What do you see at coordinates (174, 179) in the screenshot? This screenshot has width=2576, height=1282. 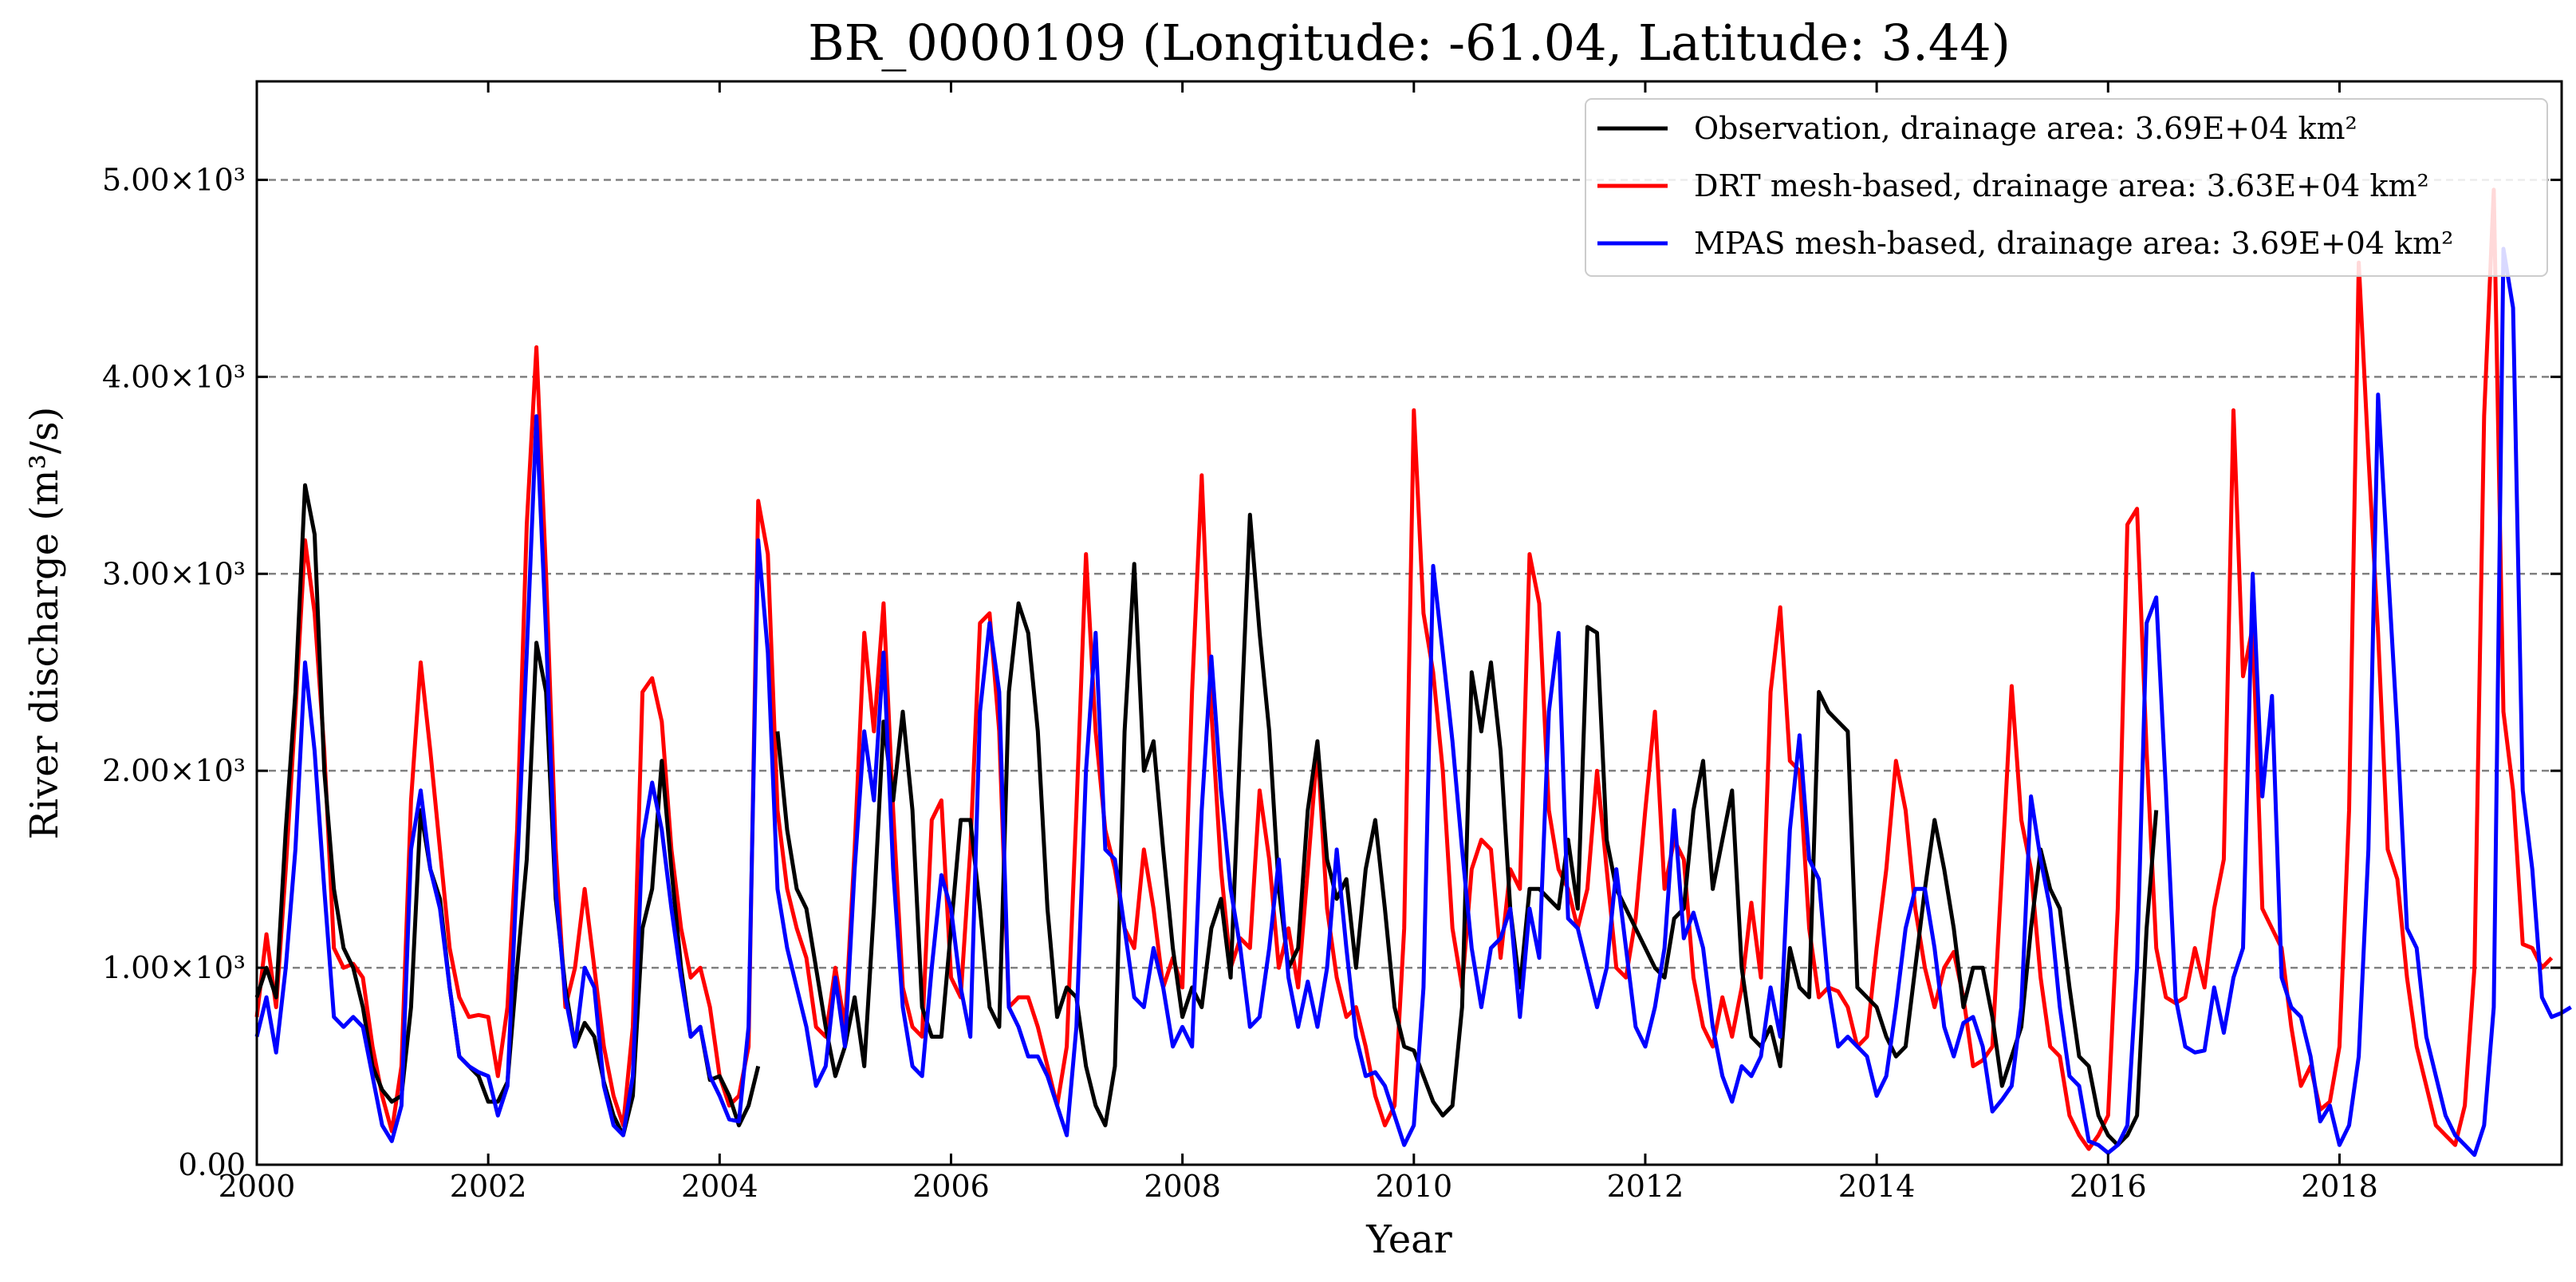 I see `y-tick-label-5: 5.00×10³` at bounding box center [174, 179].